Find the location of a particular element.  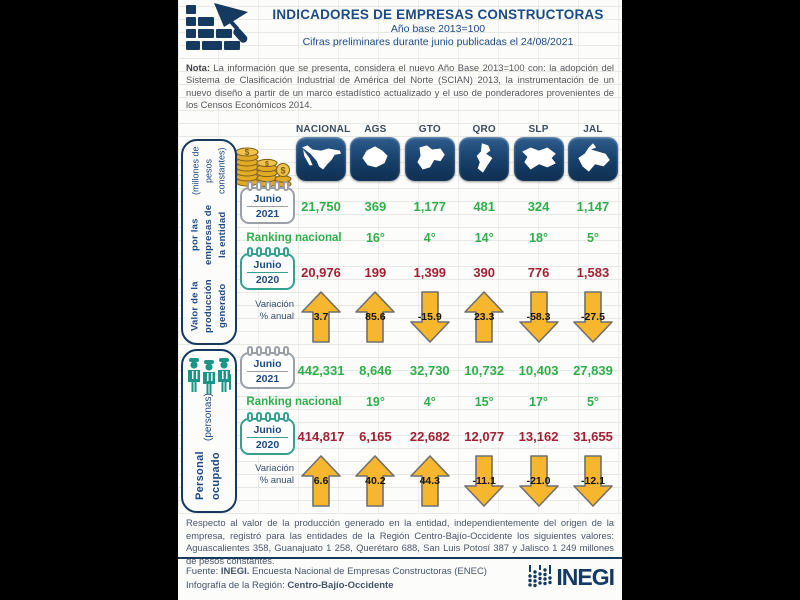

column-headers: NACIONAL AGS GTO QRO SLP JAL is located at coordinates (457, 129).